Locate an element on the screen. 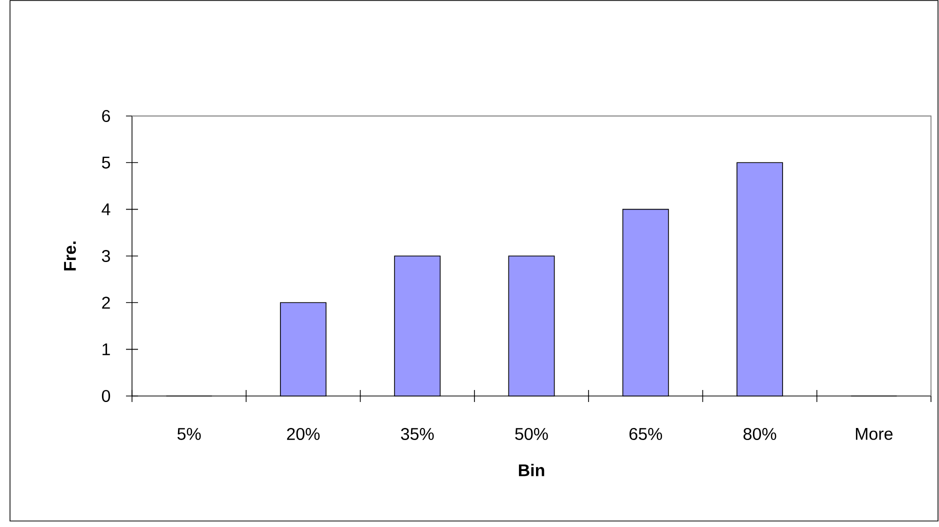  x-tick-label: 35% is located at coordinates (417, 434).